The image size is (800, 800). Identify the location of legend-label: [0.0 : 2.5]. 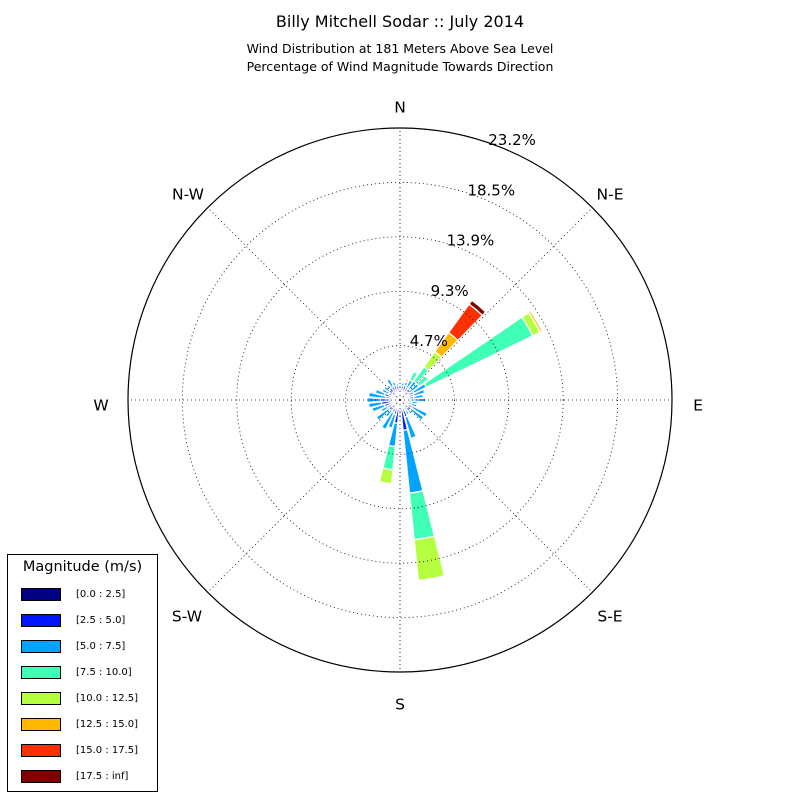
(101, 594).